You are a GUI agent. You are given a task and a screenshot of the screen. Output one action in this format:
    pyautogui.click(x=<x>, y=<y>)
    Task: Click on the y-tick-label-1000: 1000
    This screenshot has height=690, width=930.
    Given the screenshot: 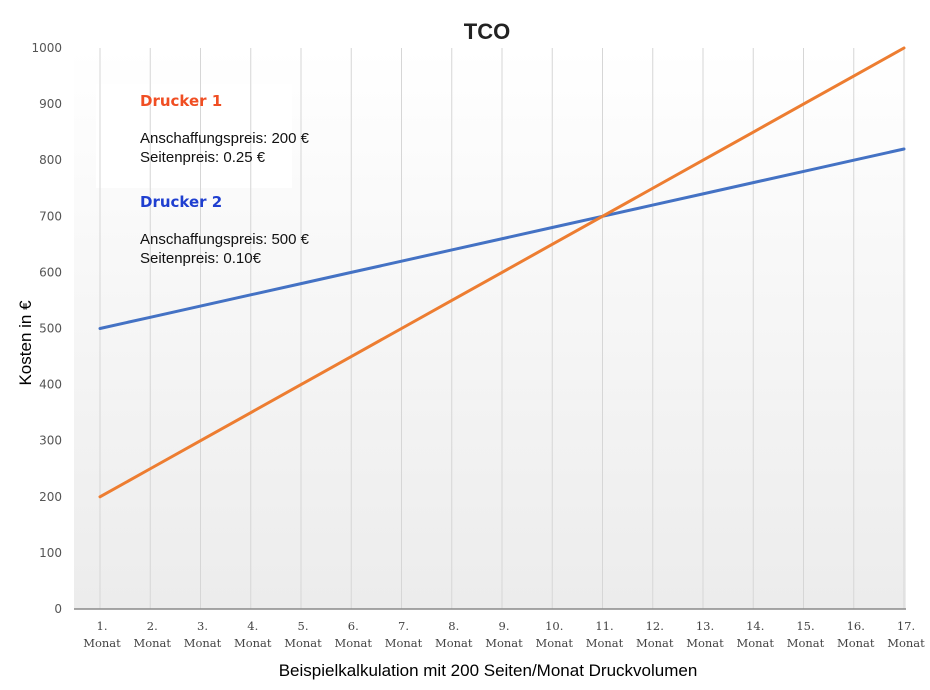 What is the action you would take?
    pyautogui.click(x=46, y=48)
    